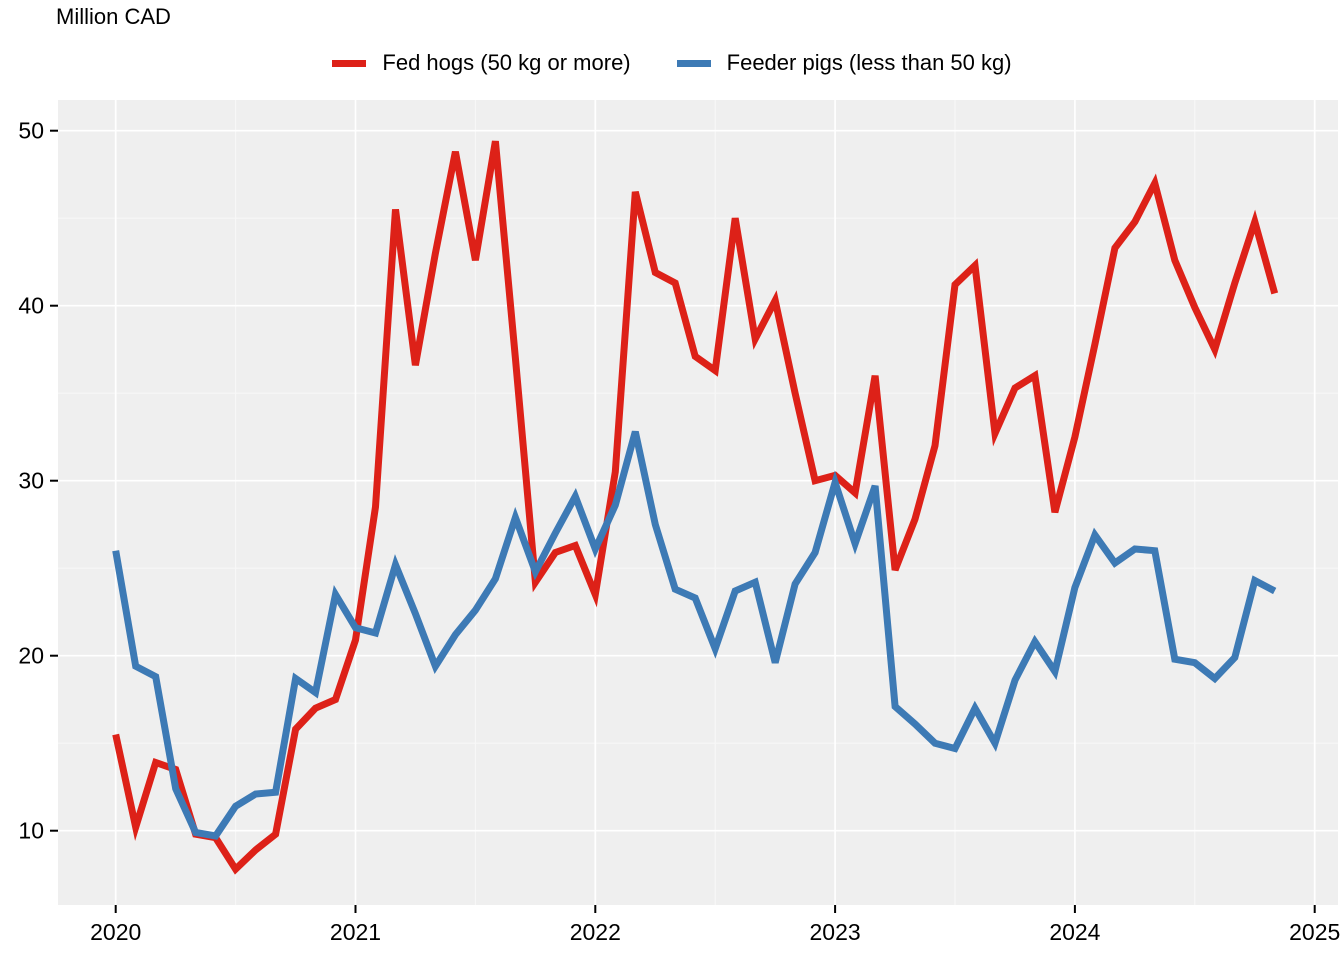 The image size is (1344, 960). I want to click on y-tick-label: 10, so click(31, 831).